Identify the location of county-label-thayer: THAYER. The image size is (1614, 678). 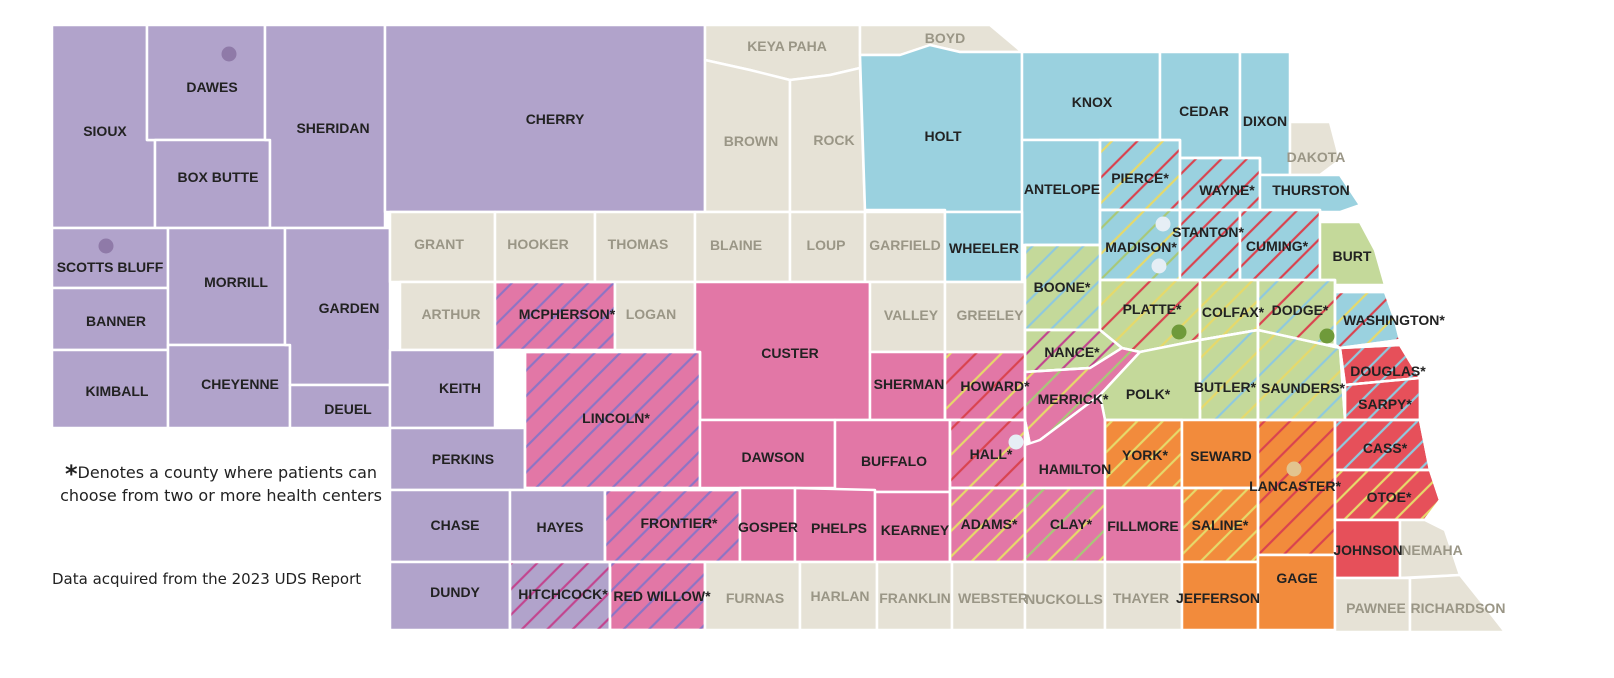
(1141, 598).